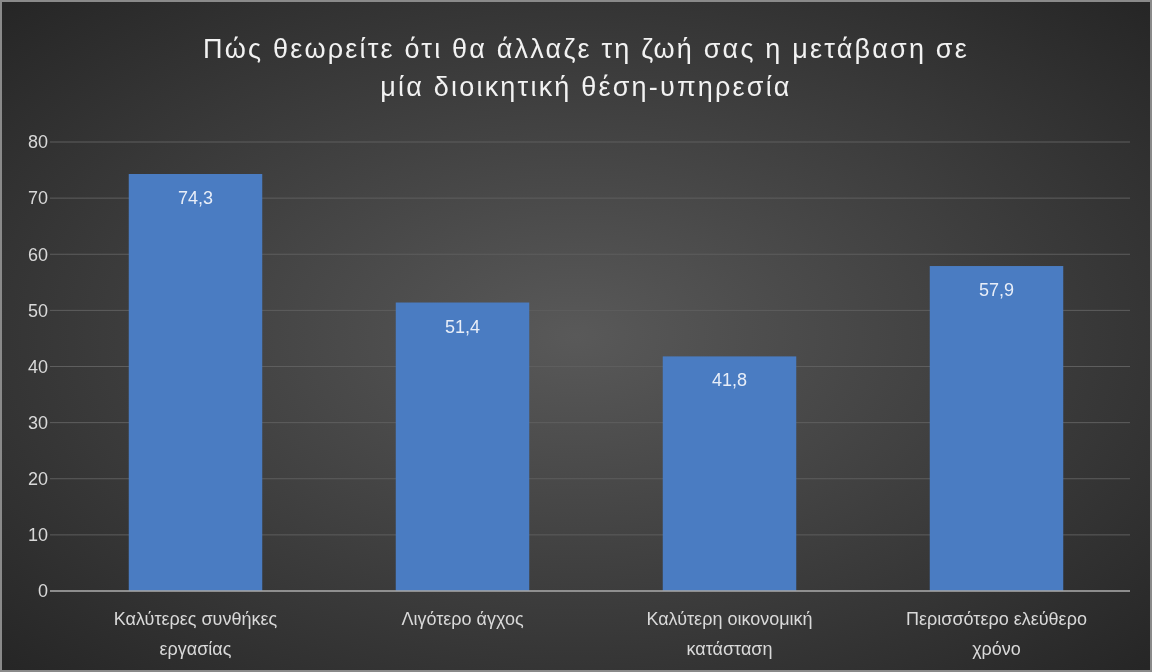 This screenshot has width=1152, height=672. I want to click on y-tick-label: 30, so click(37, 422).